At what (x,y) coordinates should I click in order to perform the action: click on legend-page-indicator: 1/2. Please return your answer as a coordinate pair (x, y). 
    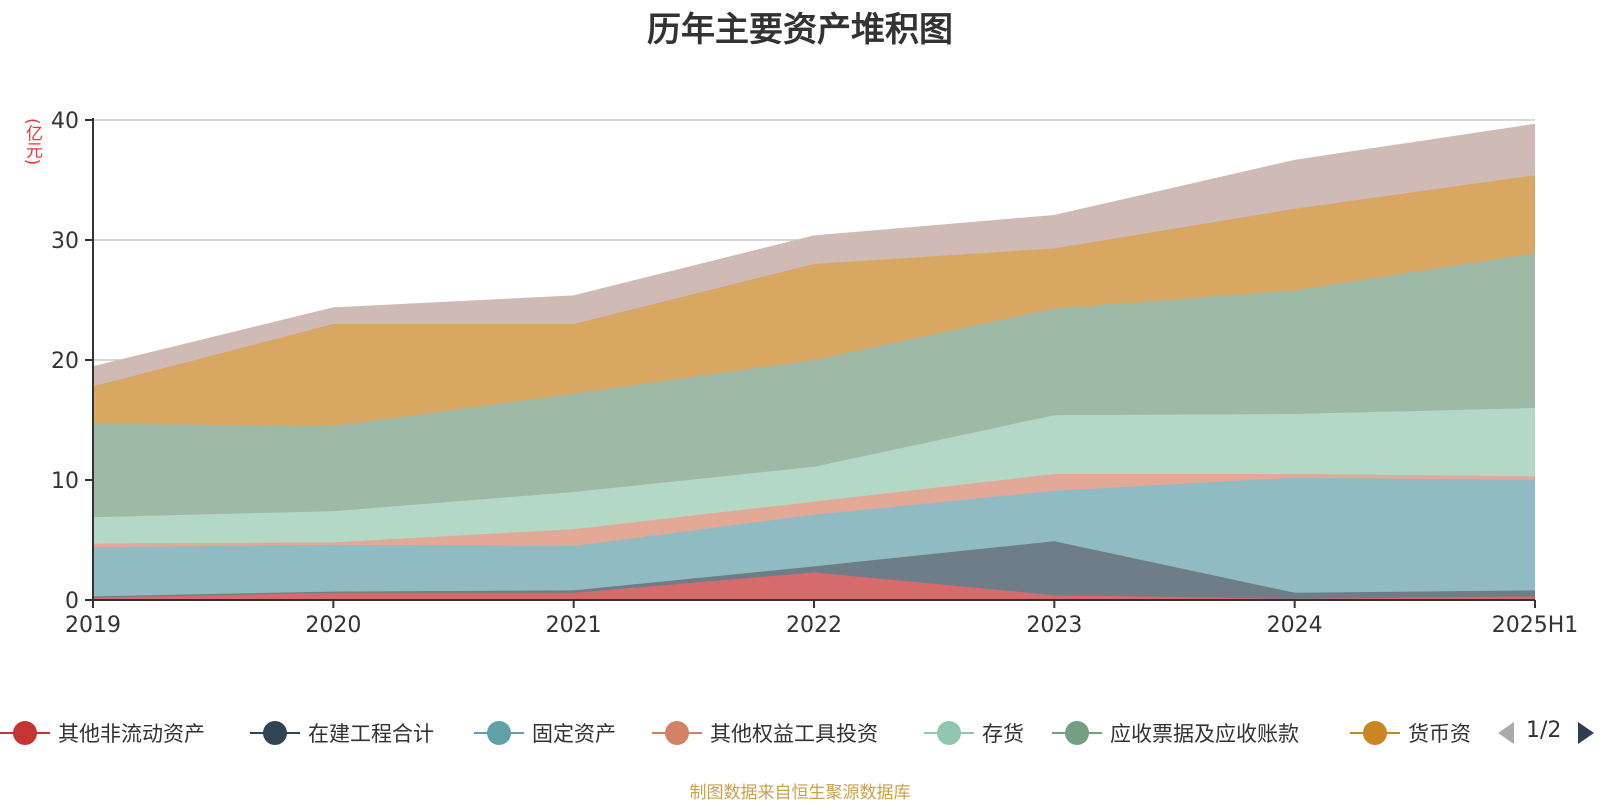
    Looking at the image, I should click on (1544, 730).